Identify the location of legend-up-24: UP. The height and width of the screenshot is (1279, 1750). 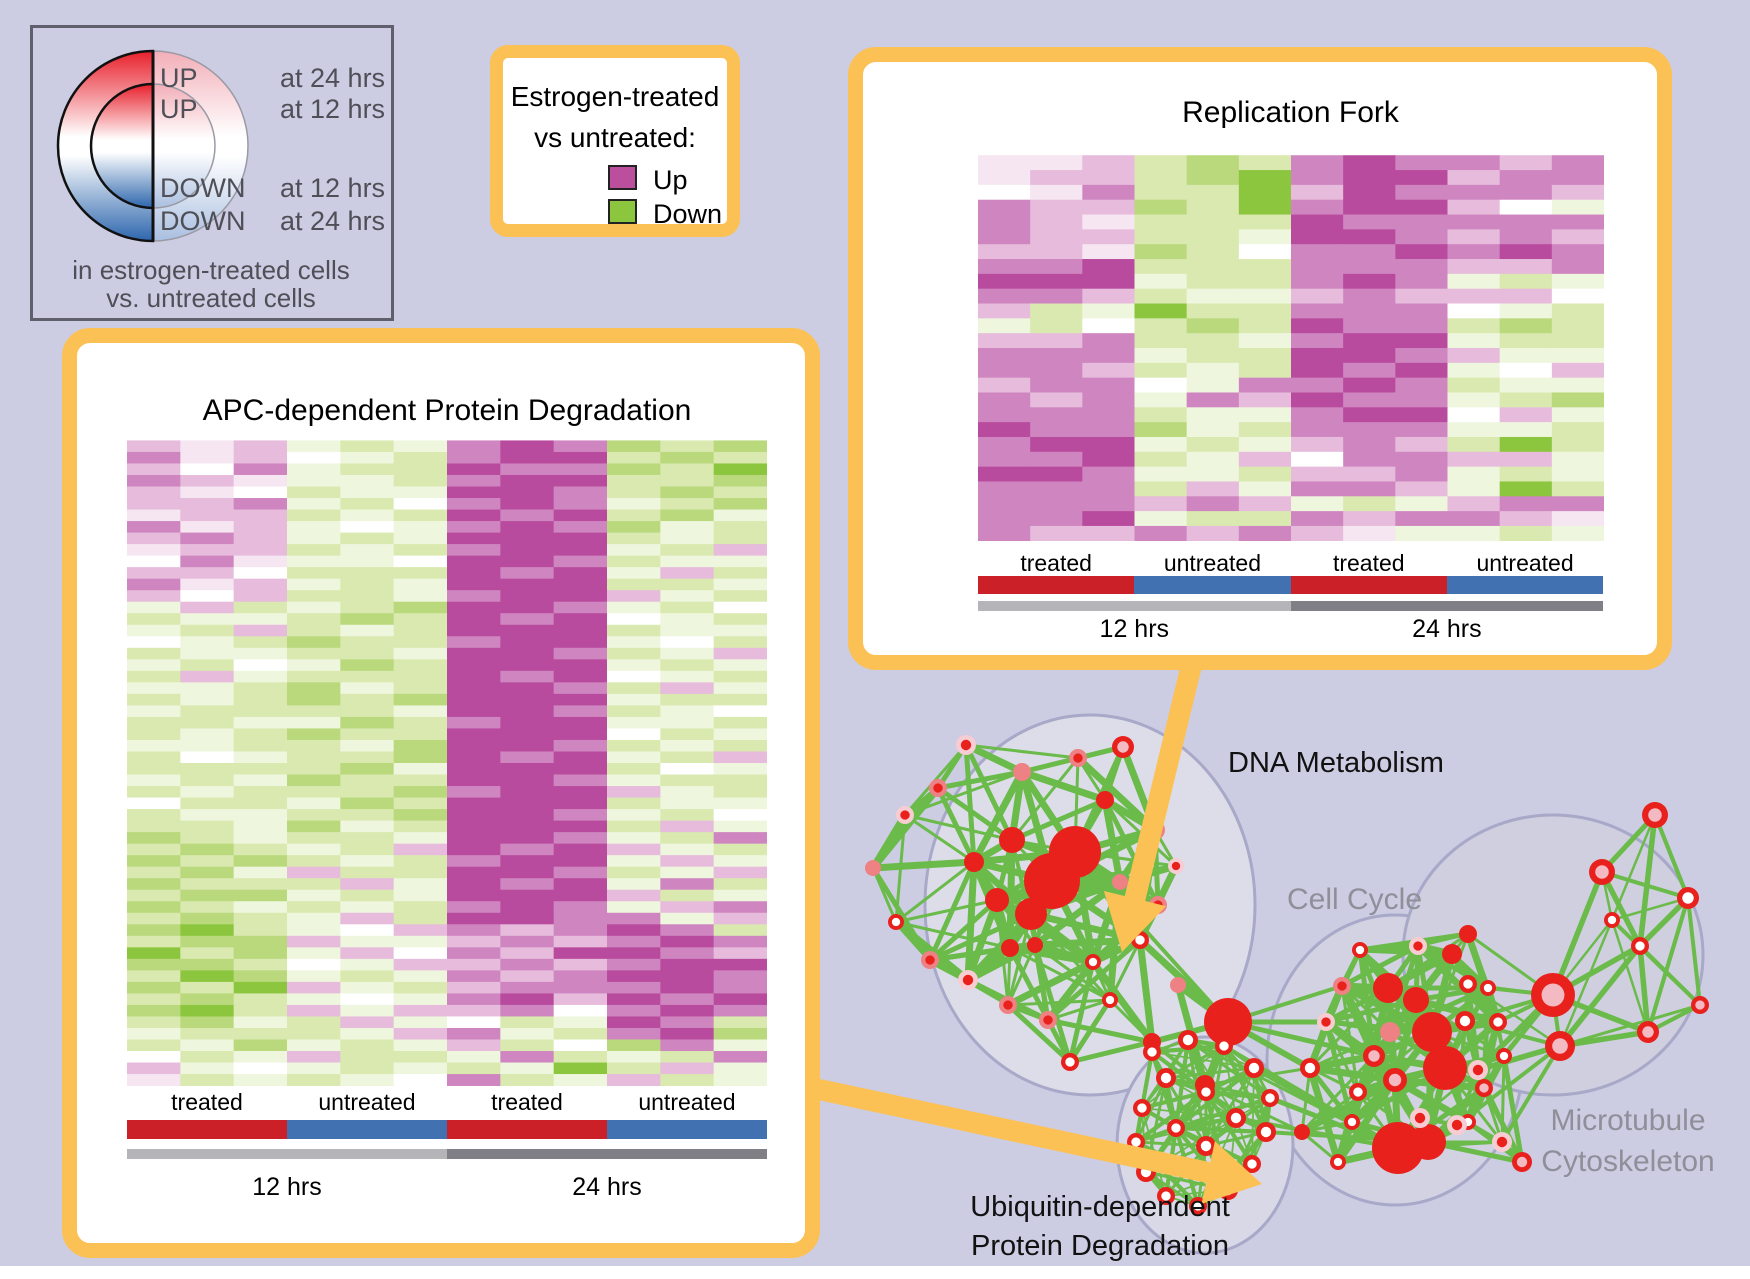
(179, 78).